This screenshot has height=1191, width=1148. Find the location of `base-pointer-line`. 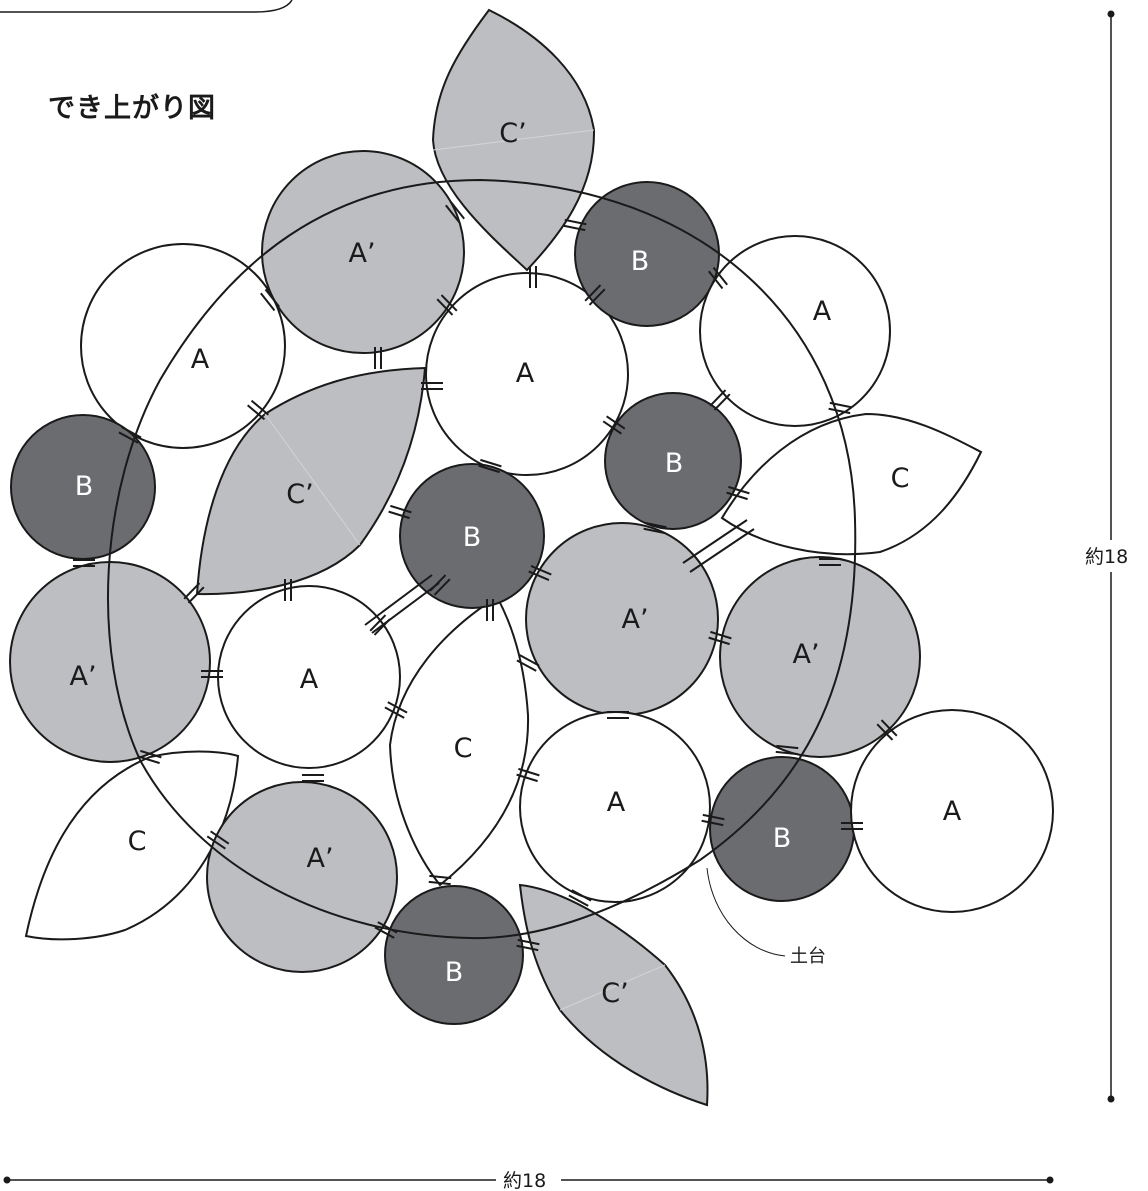

base-pointer-line is located at coordinates (746, 912).